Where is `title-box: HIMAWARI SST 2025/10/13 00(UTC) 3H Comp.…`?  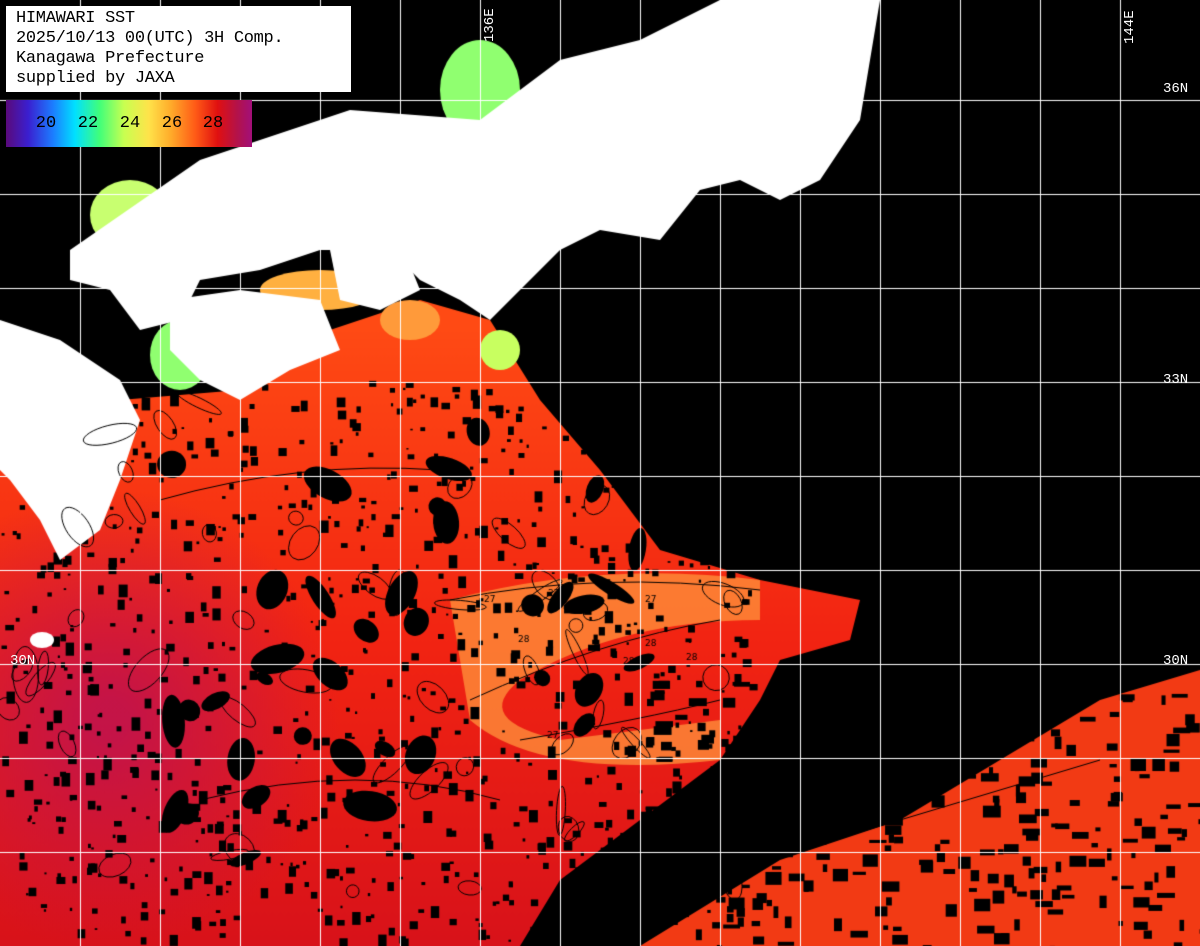 title-box: HIMAWARI SST 2025/10/13 00(UTC) 3H Comp.… is located at coordinates (178, 49).